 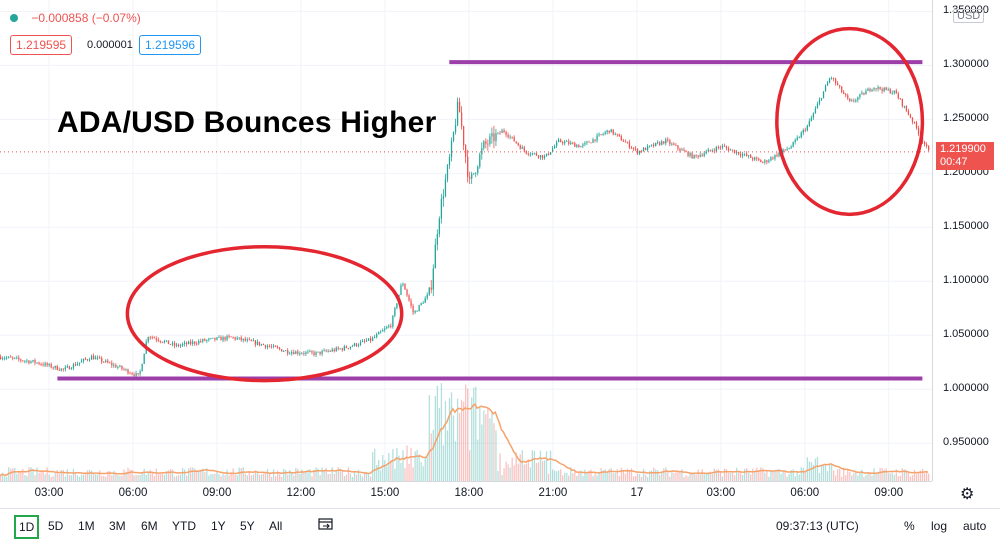 I want to click on range-button-all: All, so click(x=276, y=526).